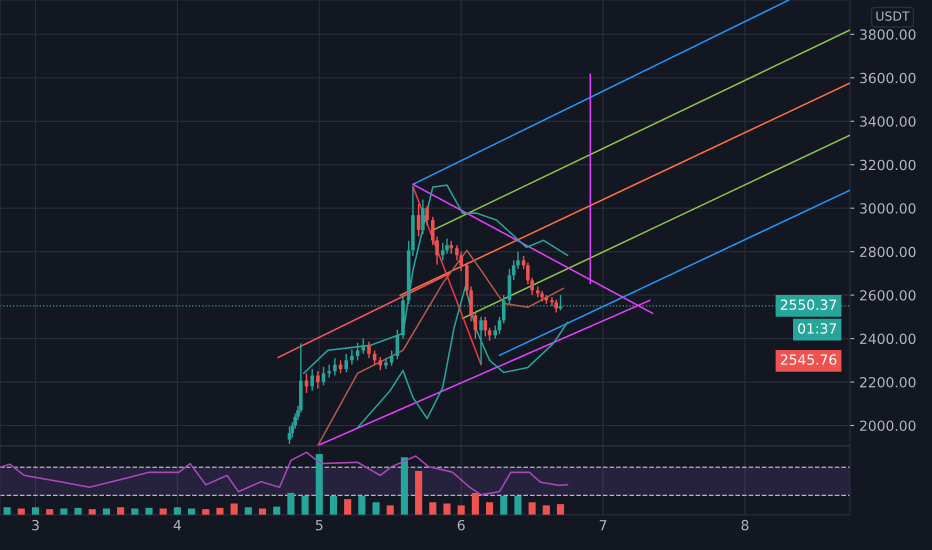 The image size is (932, 550). What do you see at coordinates (888, 295) in the screenshot?
I see `y-tick-label: 2600.00` at bounding box center [888, 295].